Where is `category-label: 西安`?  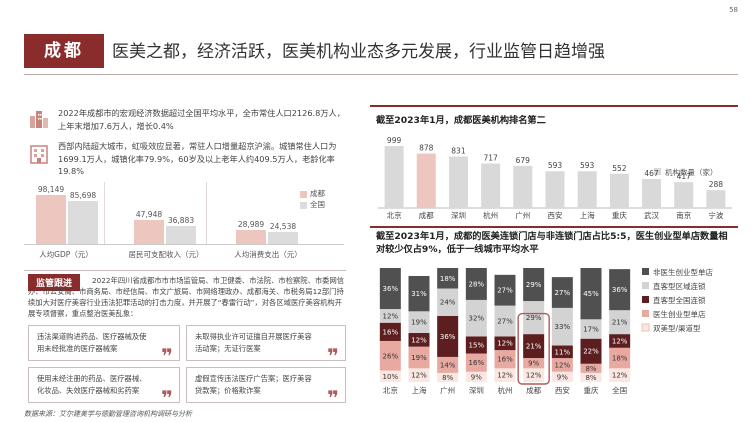 category-label: 西安 is located at coordinates (562, 390).